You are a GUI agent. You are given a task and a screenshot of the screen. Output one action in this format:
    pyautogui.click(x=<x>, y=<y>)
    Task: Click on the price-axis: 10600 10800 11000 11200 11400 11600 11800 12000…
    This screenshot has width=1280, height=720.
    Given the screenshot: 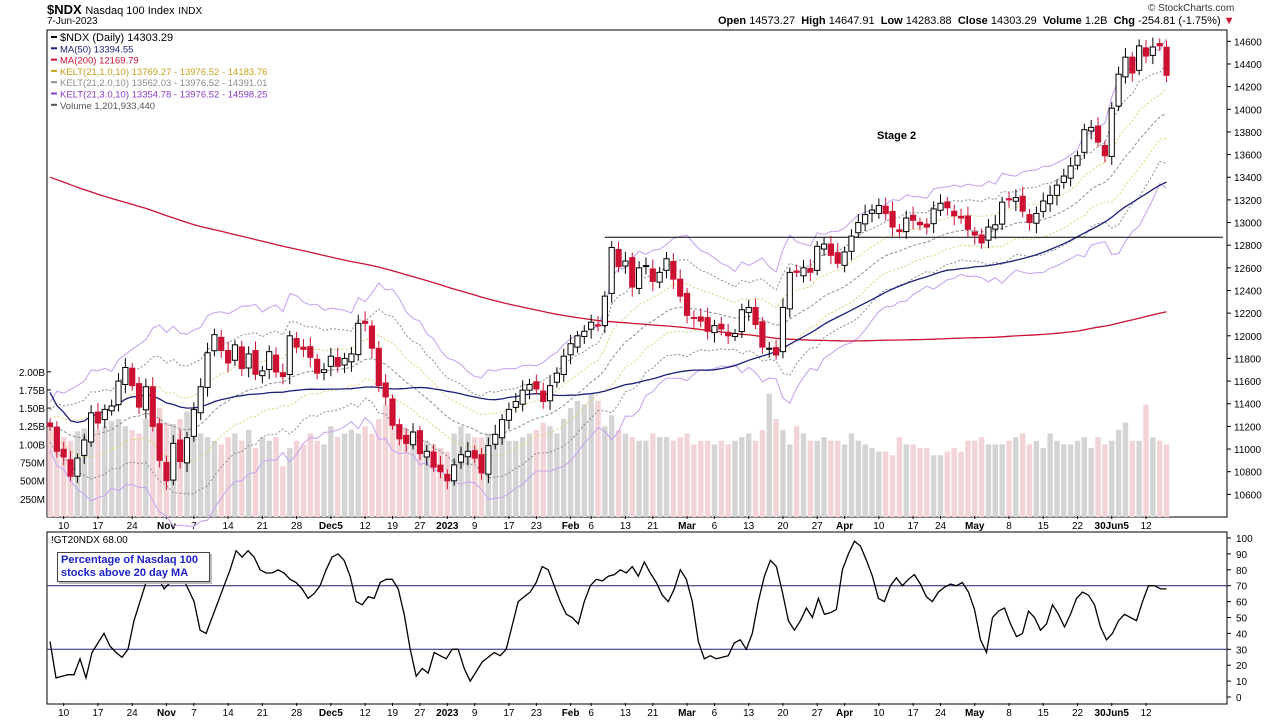 What is the action you would take?
    pyautogui.click(x=1244, y=269)
    